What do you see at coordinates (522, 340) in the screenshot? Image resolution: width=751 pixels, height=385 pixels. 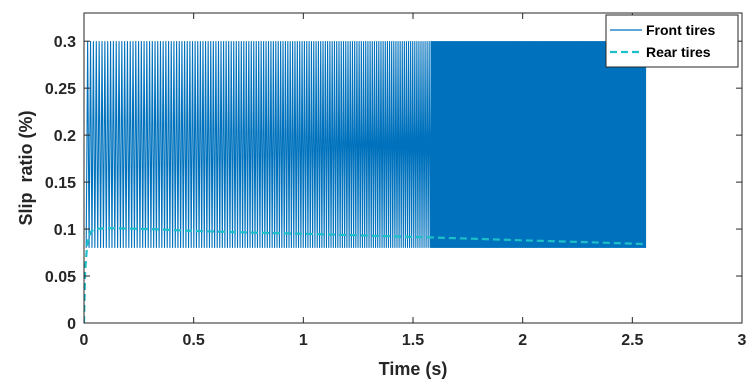 I see `x-tick-label: 2` at bounding box center [522, 340].